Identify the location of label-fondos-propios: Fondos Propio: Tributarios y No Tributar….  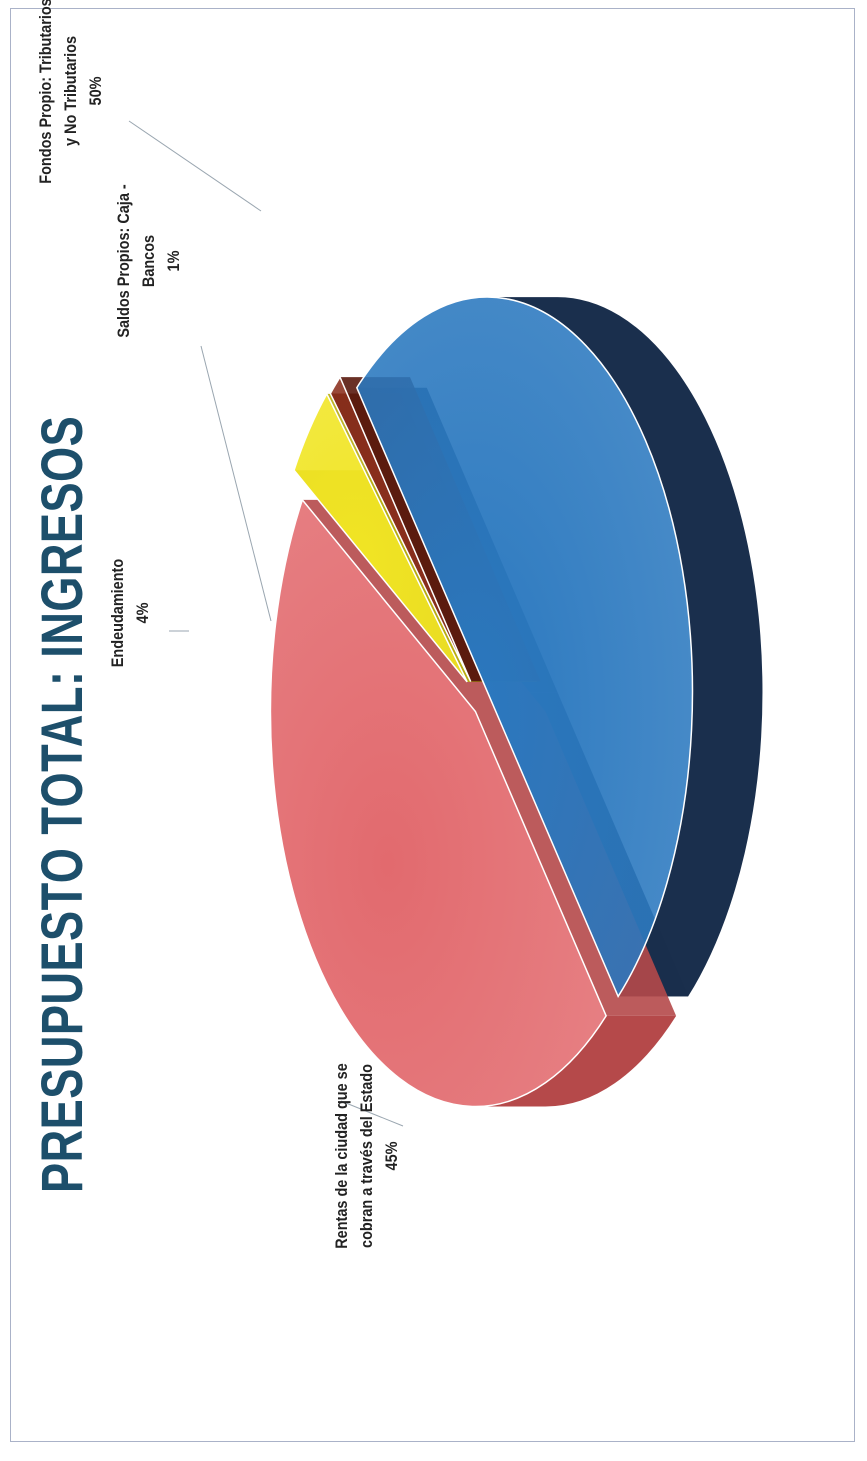
(70, 122).